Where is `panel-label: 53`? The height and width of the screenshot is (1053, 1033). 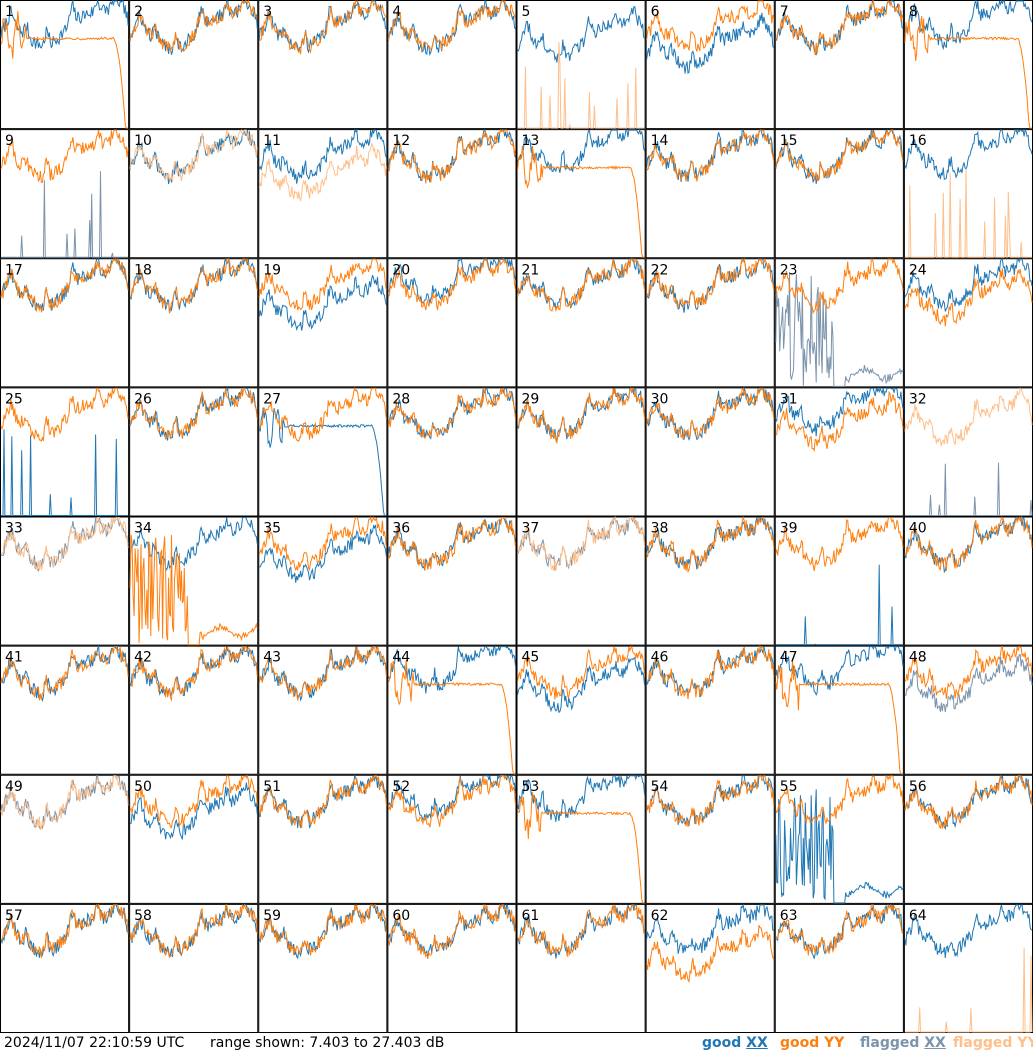
panel-label: 53 is located at coordinates (531, 787).